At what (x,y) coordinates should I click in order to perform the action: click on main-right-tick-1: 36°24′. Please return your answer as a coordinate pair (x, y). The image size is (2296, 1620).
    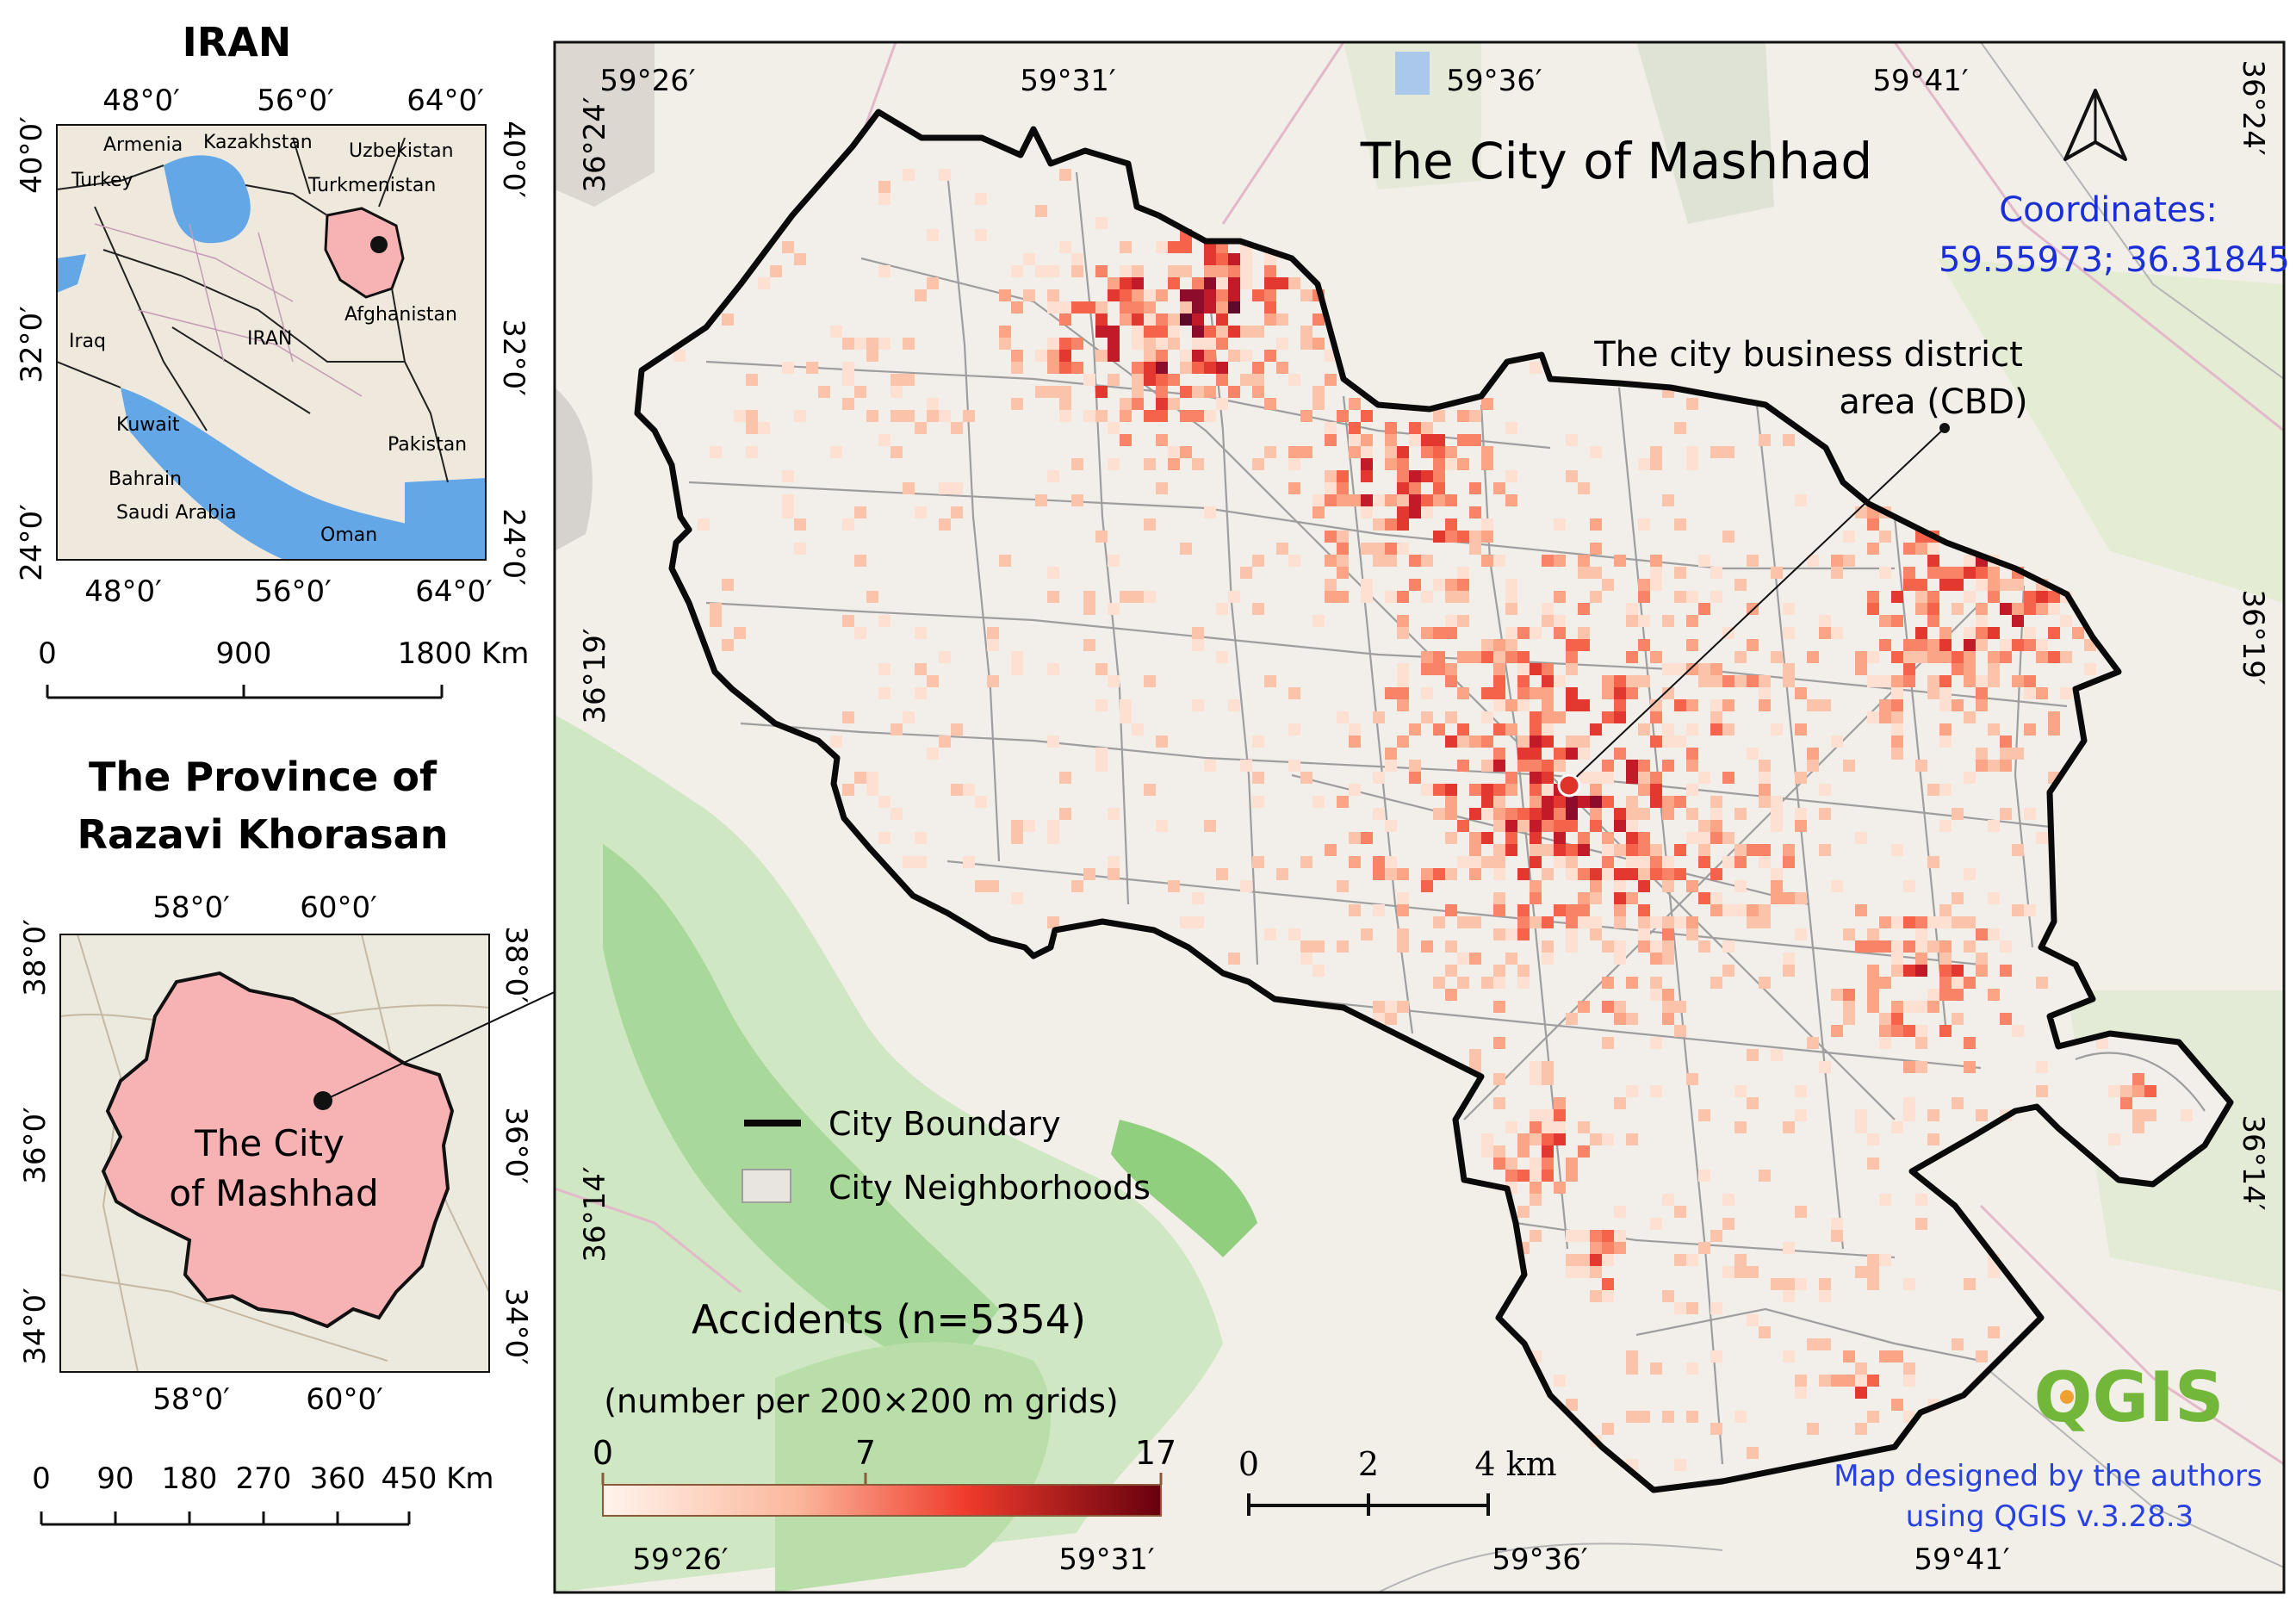
    Looking at the image, I should click on (2253, 107).